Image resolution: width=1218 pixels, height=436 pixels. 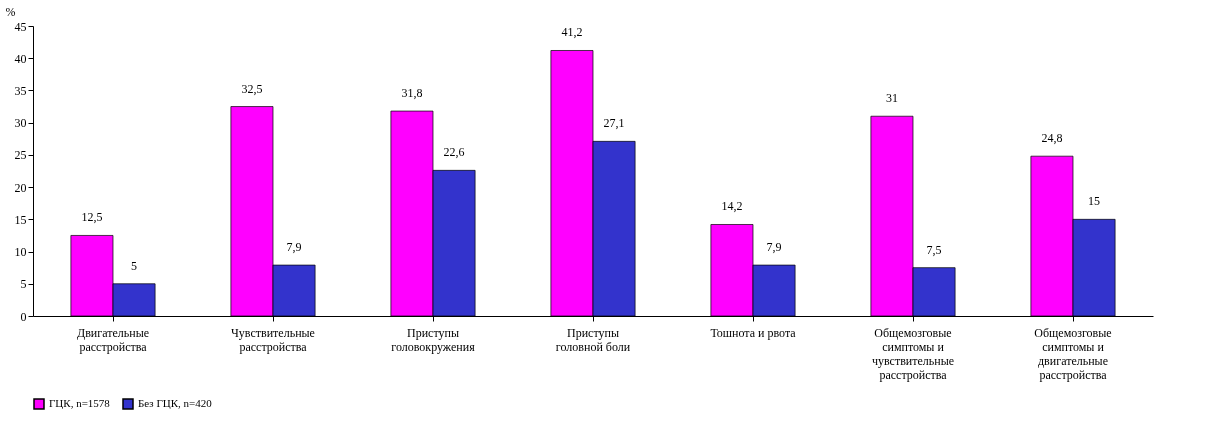 I want to click on data-label: 7,5, so click(x=934, y=249).